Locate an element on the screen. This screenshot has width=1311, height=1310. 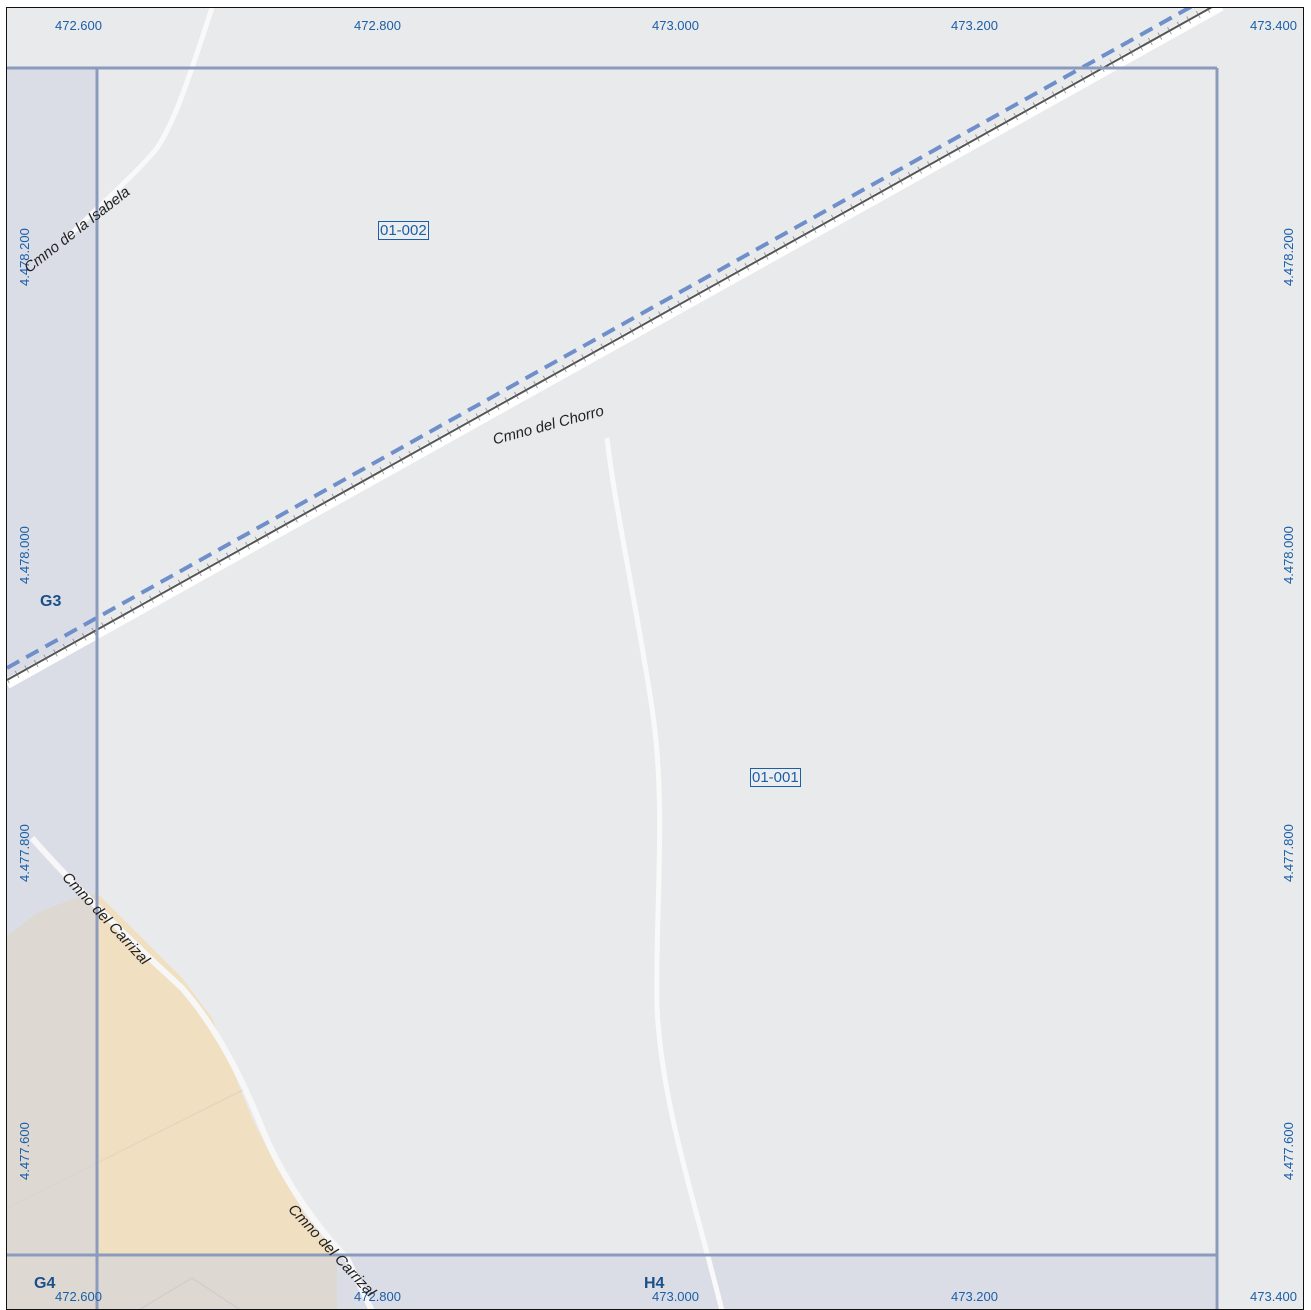
parcel-label-01-001: 01-001 is located at coordinates (775, 777).